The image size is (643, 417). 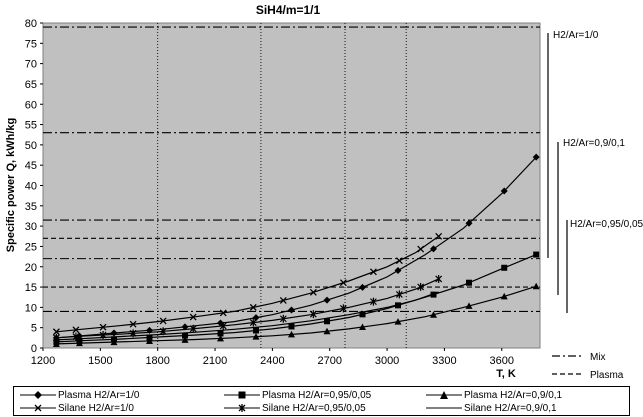 I want to click on legend-label: Silane H2/Ar=0,9/0,1, so click(x=510, y=408).